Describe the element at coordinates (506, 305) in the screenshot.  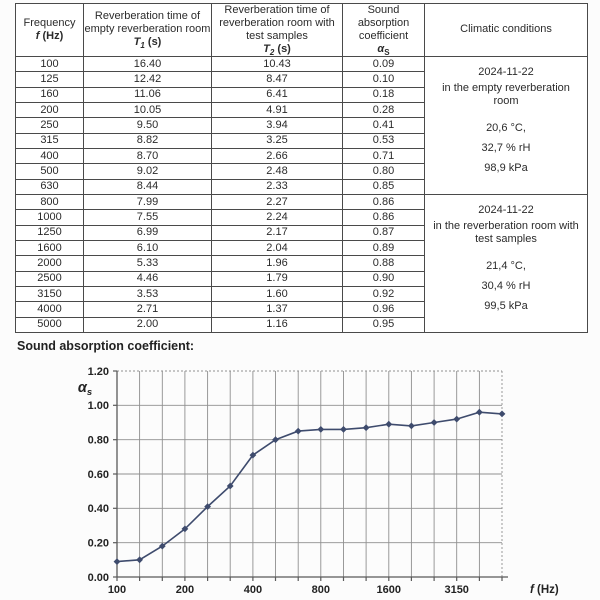
I see `climatic-pressure: 99,5 kPa` at that location.